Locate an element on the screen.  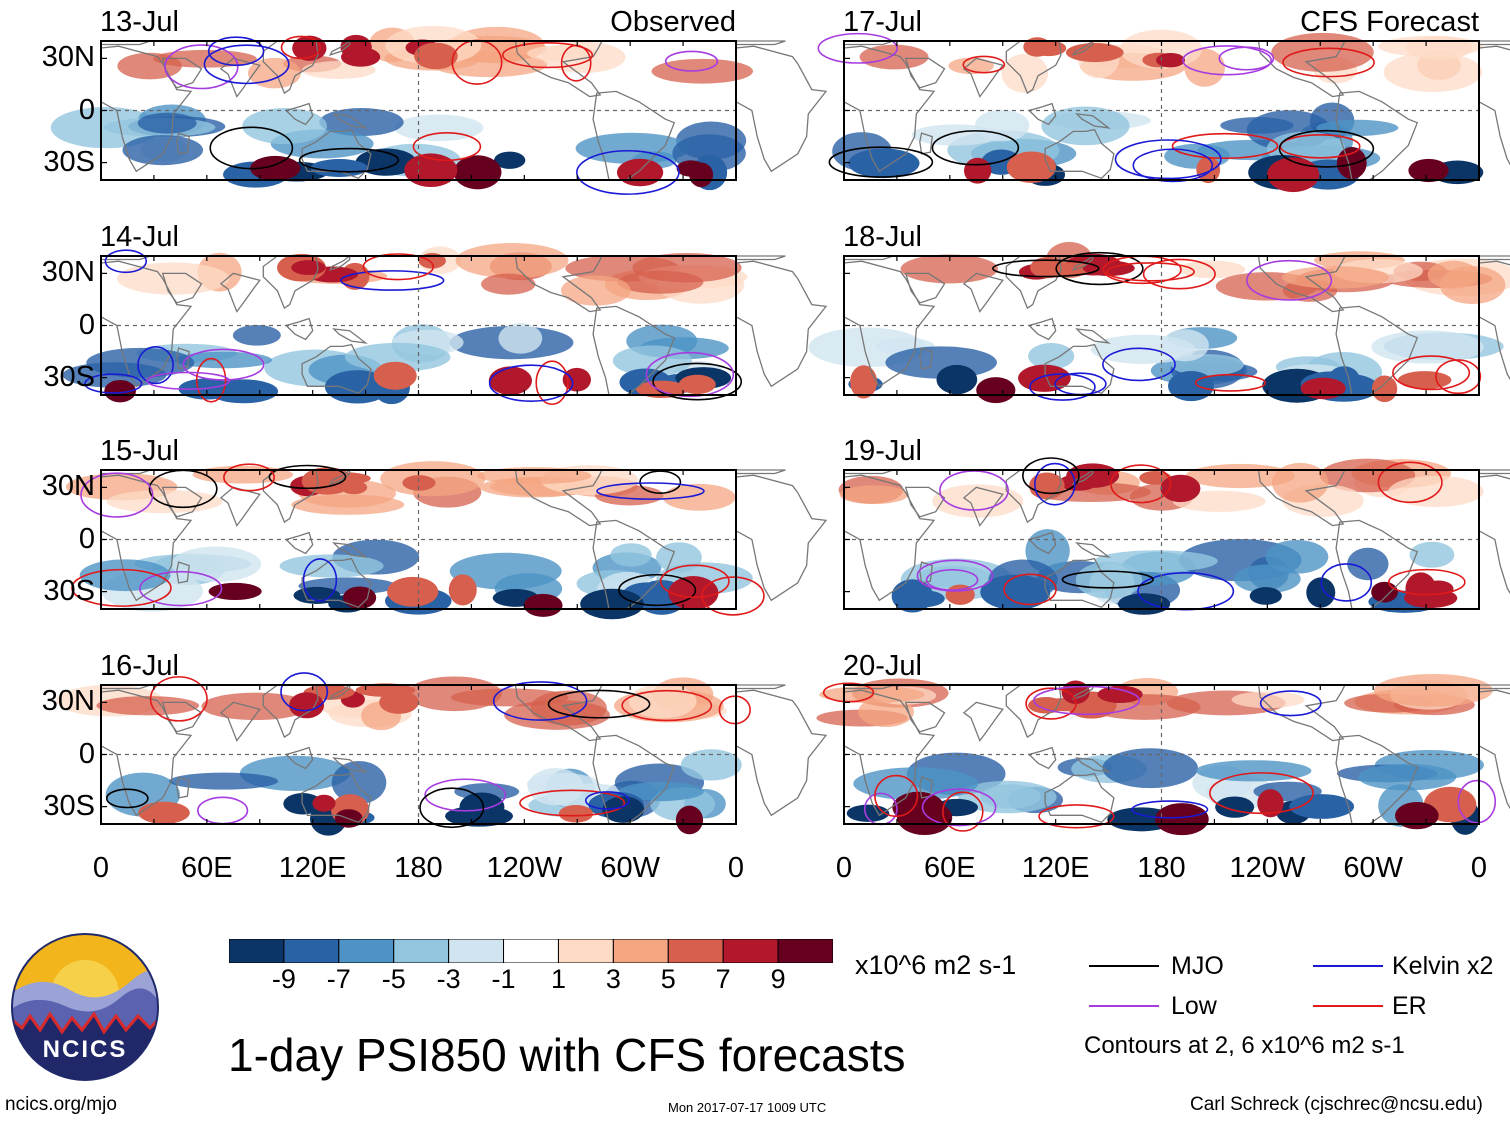
footer-timestamp: Mon 2017-07-17 1009 UTC is located at coordinates (747, 1107).